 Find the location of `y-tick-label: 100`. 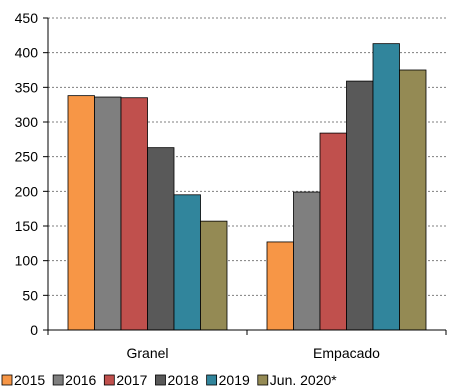

y-tick-label: 100 is located at coordinates (27, 261).